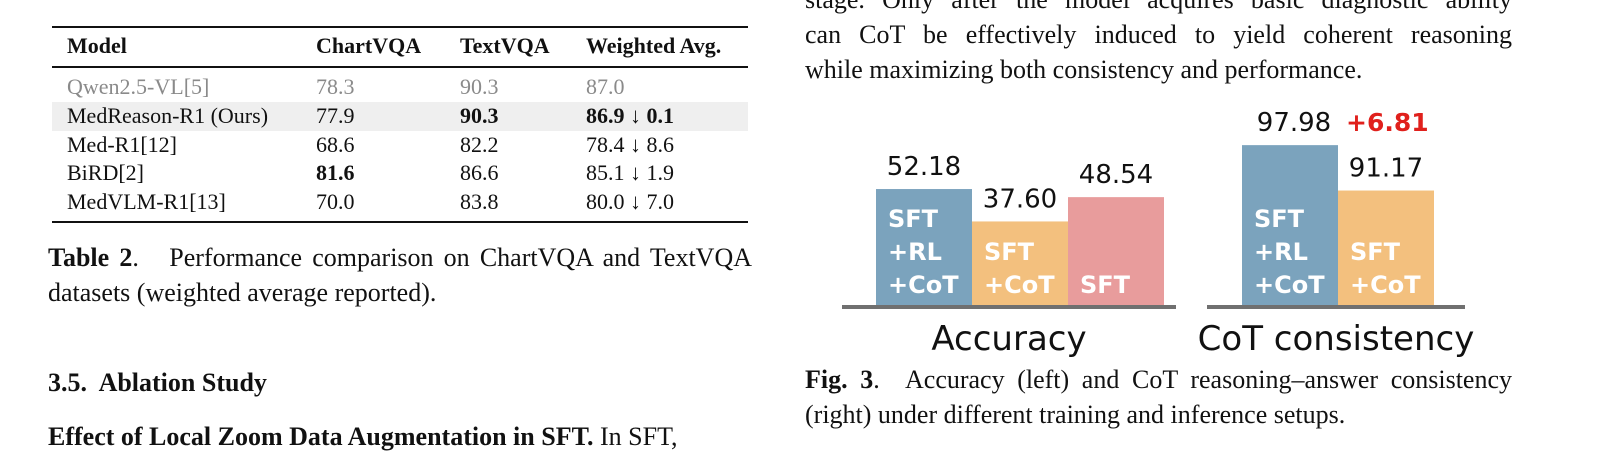  What do you see at coordinates (630, 115) in the screenshot?
I see `table-cell: 86.9 ↓ 0.1` at bounding box center [630, 115].